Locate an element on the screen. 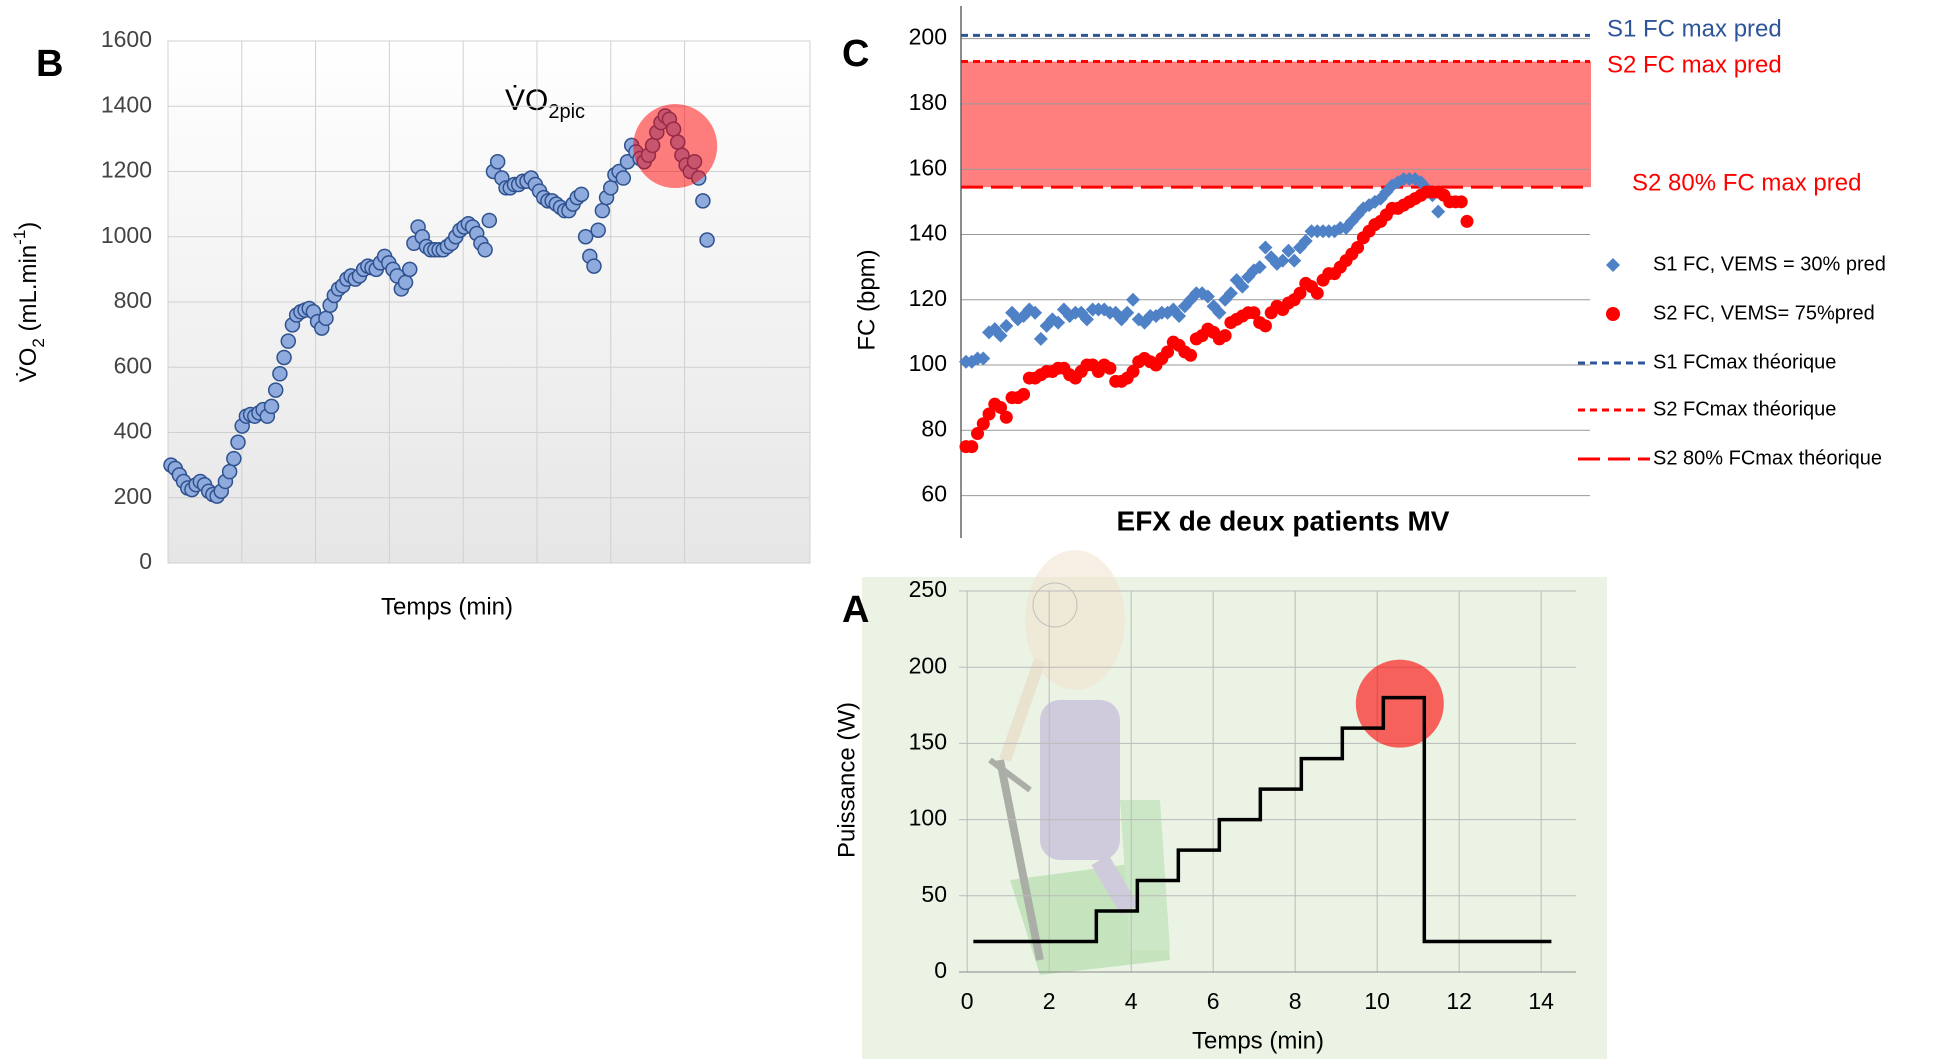 The image size is (1944, 1064). y-tick-label: 80 is located at coordinates (934, 428).